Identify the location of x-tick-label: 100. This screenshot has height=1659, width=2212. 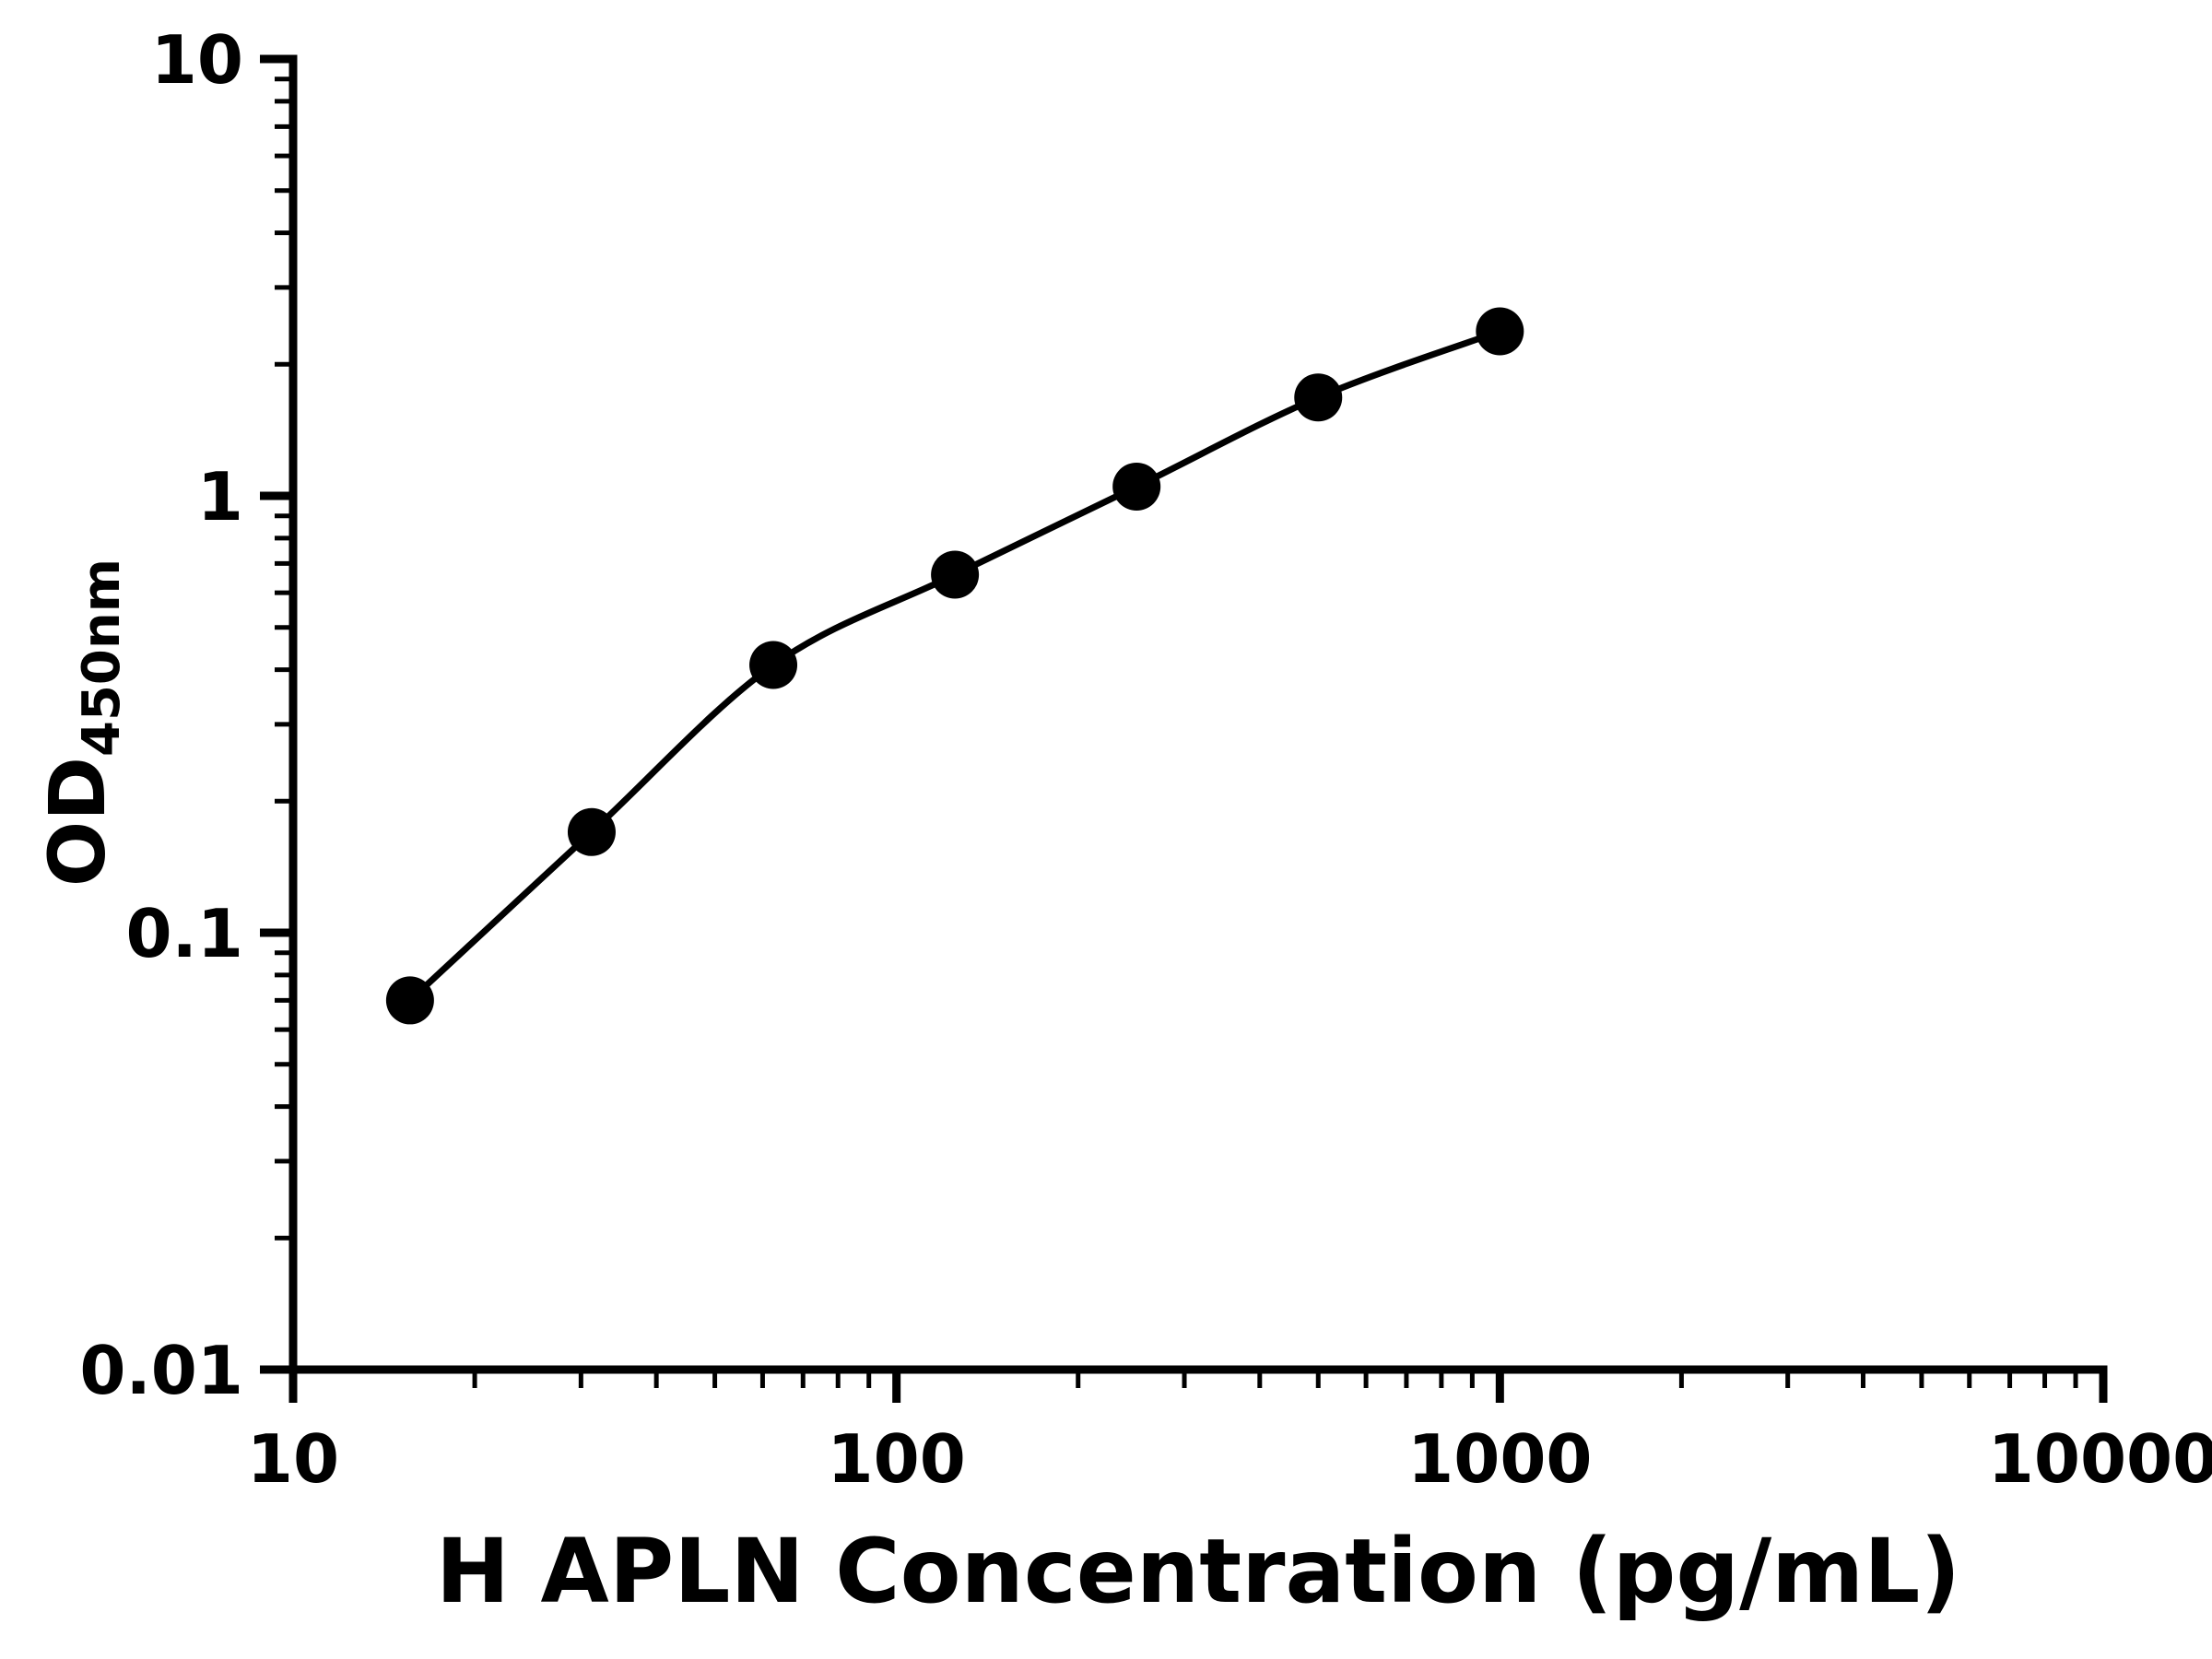
(897, 1459).